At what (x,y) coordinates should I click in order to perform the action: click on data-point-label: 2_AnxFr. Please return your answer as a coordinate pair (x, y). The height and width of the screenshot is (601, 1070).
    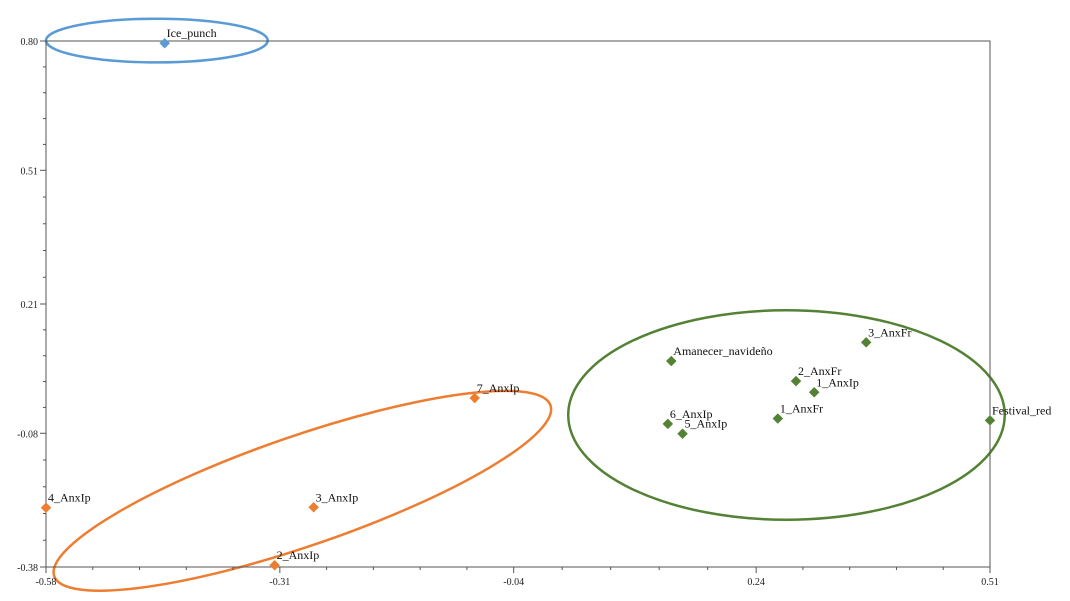
    Looking at the image, I should click on (819, 371).